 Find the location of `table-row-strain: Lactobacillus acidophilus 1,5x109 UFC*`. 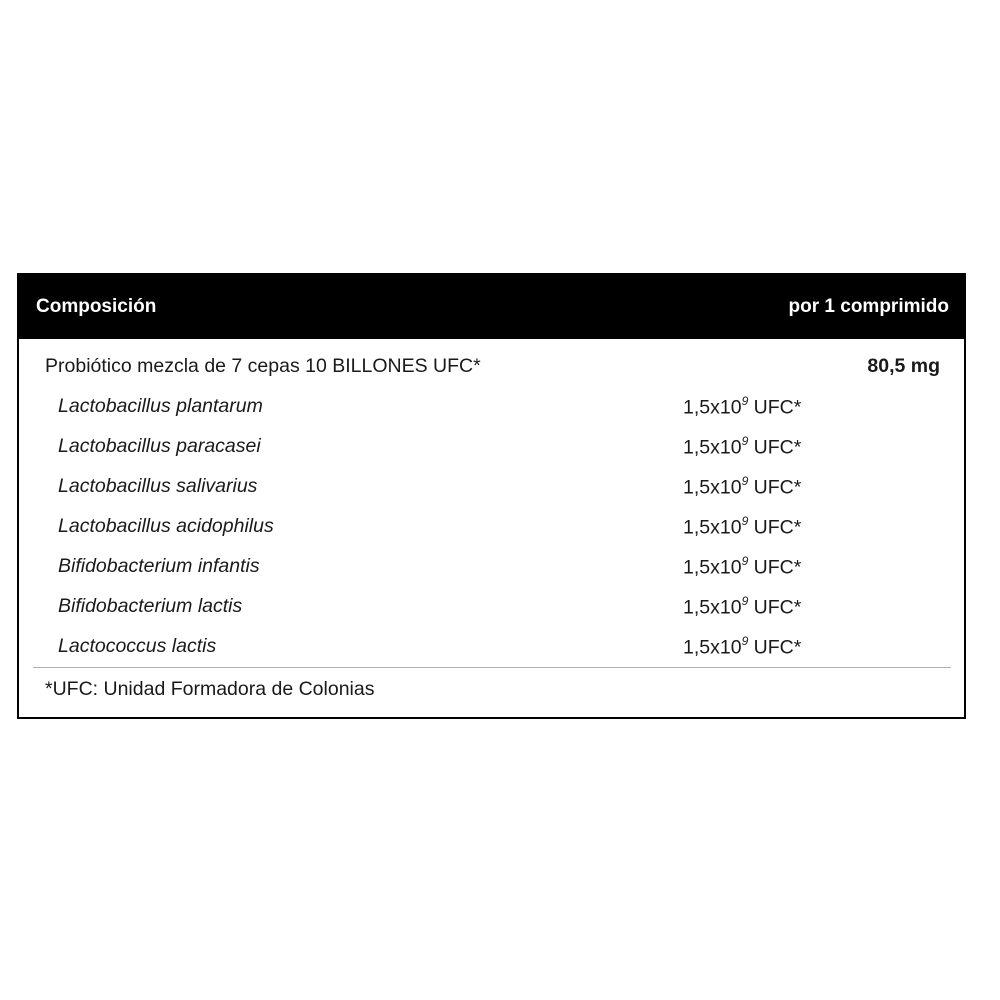

table-row-strain: Lactobacillus acidophilus 1,5x109 UFC* is located at coordinates (491, 534).